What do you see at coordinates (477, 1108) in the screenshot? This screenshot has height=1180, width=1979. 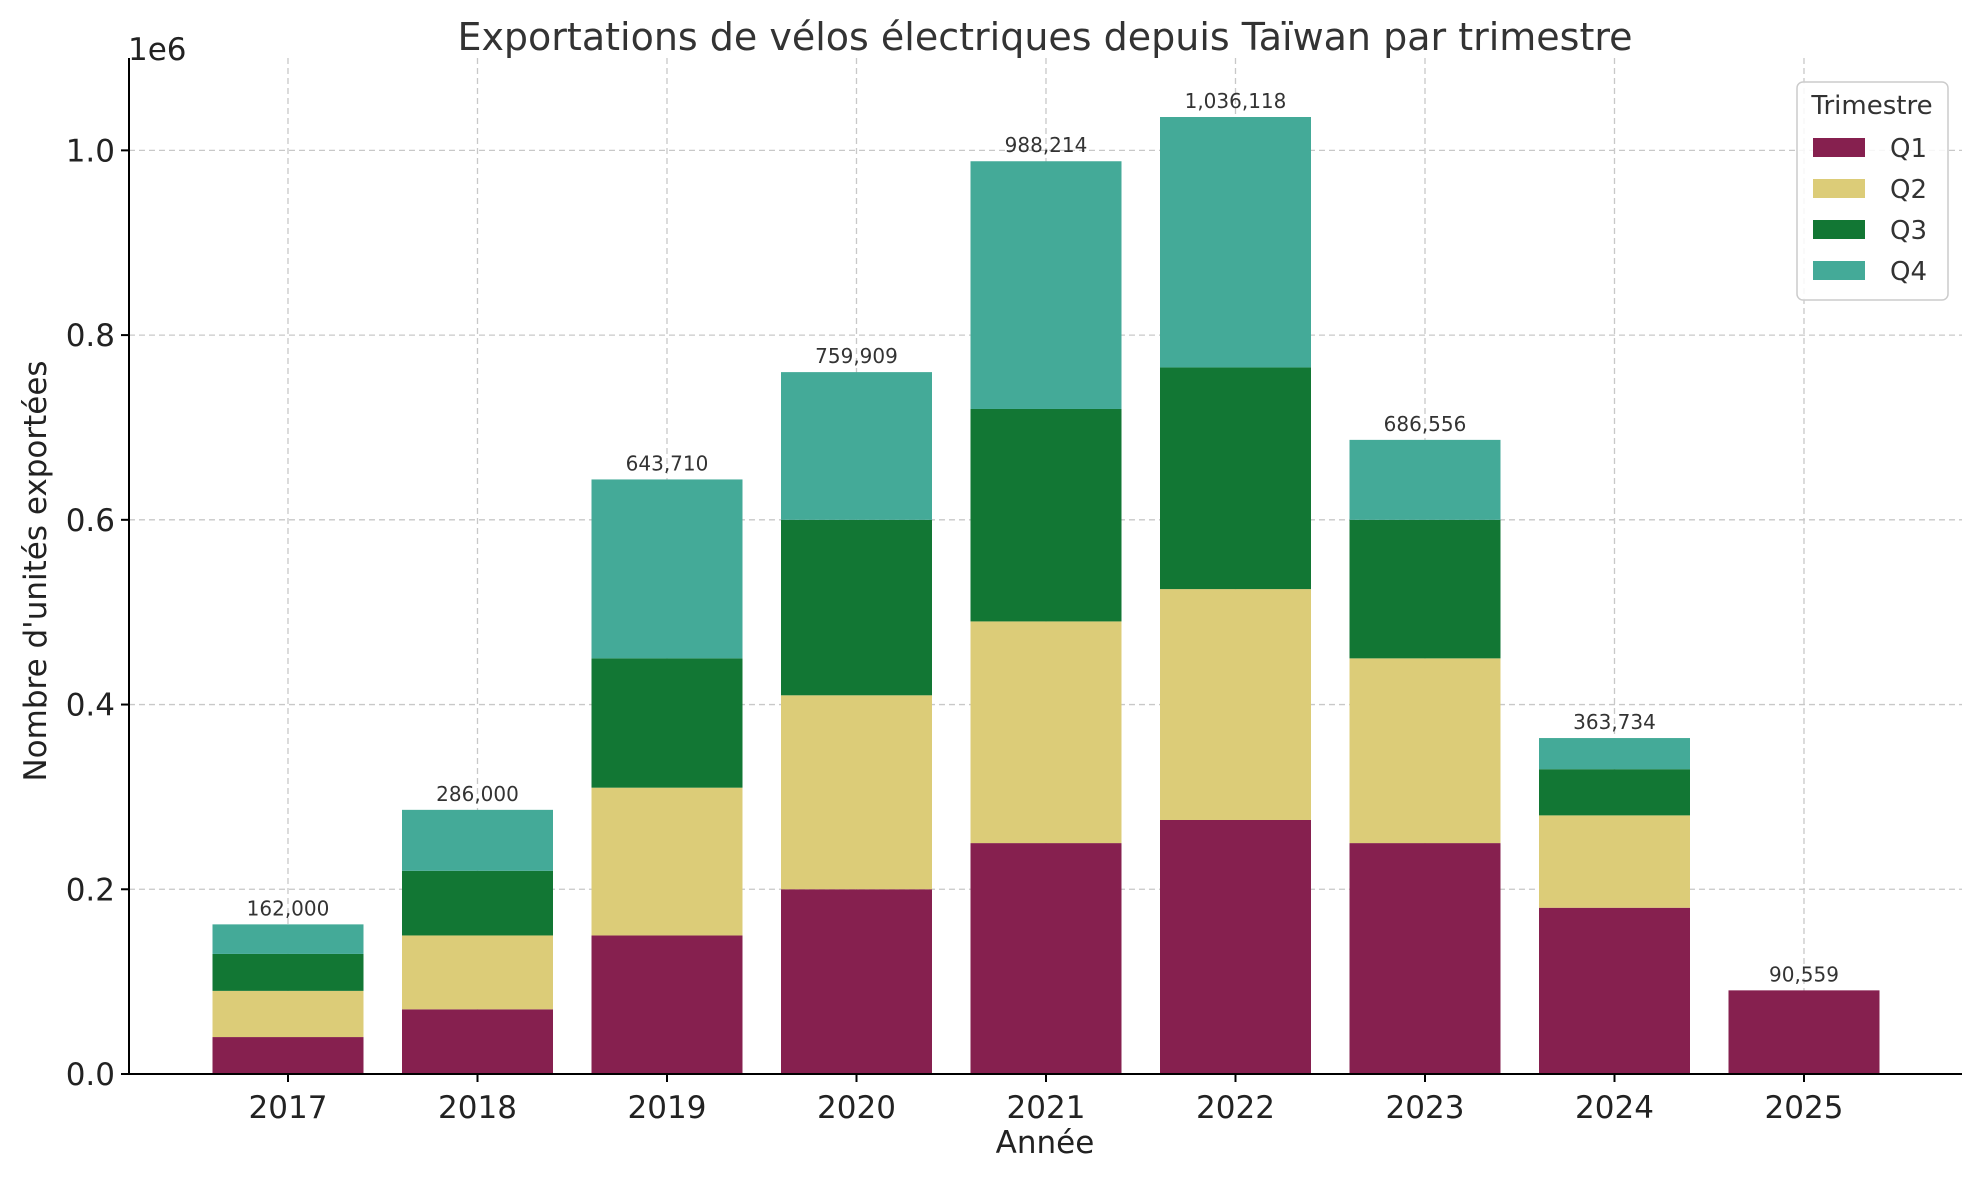 I see `x-tick-label: 2018` at bounding box center [477, 1108].